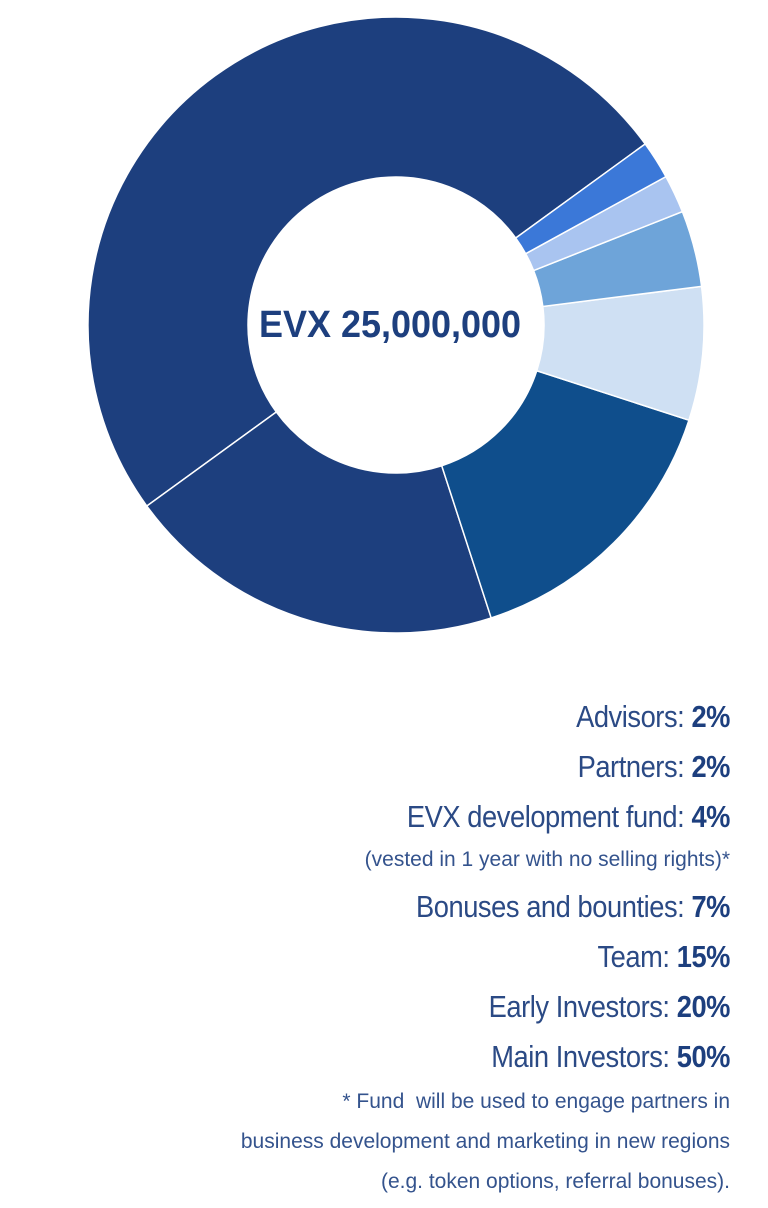 Image resolution: width=768 pixels, height=1208 pixels. Describe the element at coordinates (579, 1006) in the screenshot. I see `legend-label: Early Investors:` at that location.